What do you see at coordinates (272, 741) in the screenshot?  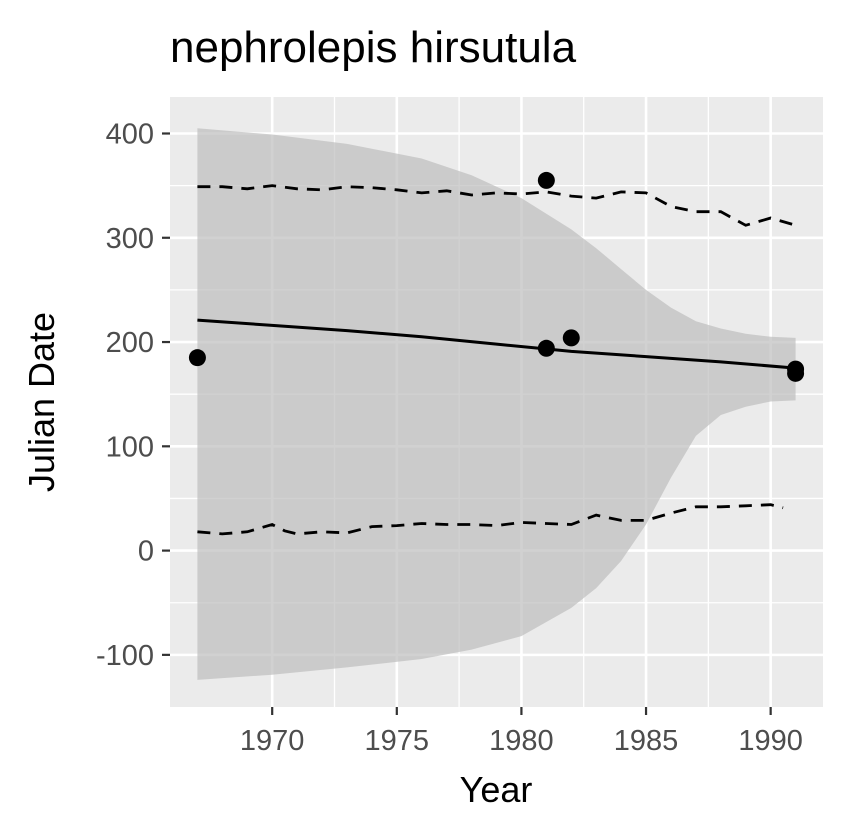 I see `x-tick-label: 1970` at bounding box center [272, 741].